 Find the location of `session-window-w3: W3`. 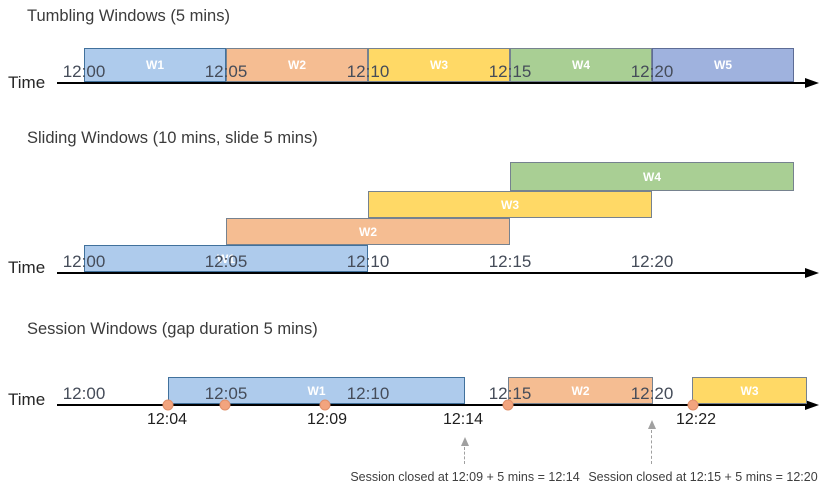

session-window-w3: W3 is located at coordinates (749, 390).